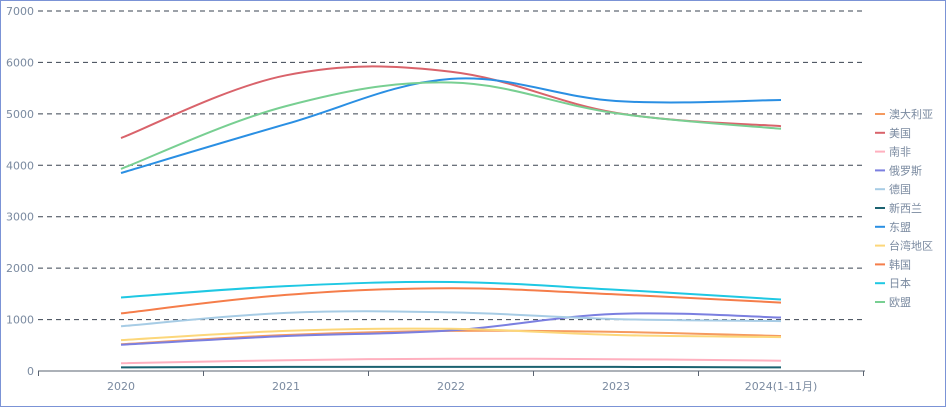 This screenshot has height=407, width=946. Describe the element at coordinates (905, 170) in the screenshot. I see `legend-label: 俄罗斯` at that location.